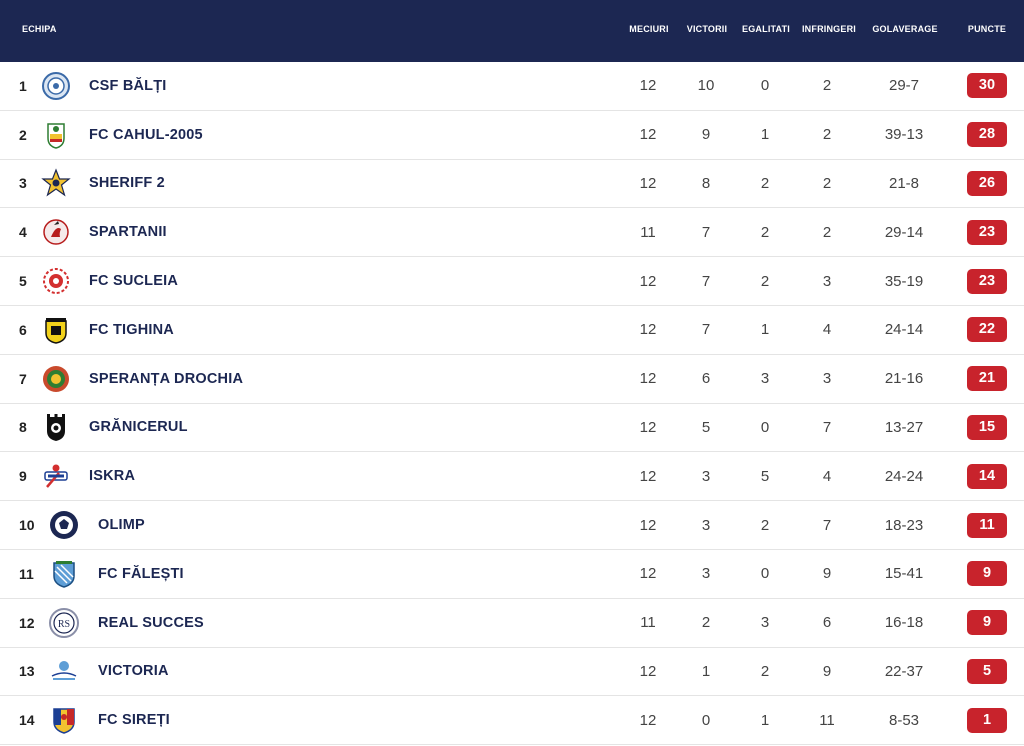  What do you see at coordinates (56, 183) in the screenshot?
I see `sheriff-star-icon` at bounding box center [56, 183].